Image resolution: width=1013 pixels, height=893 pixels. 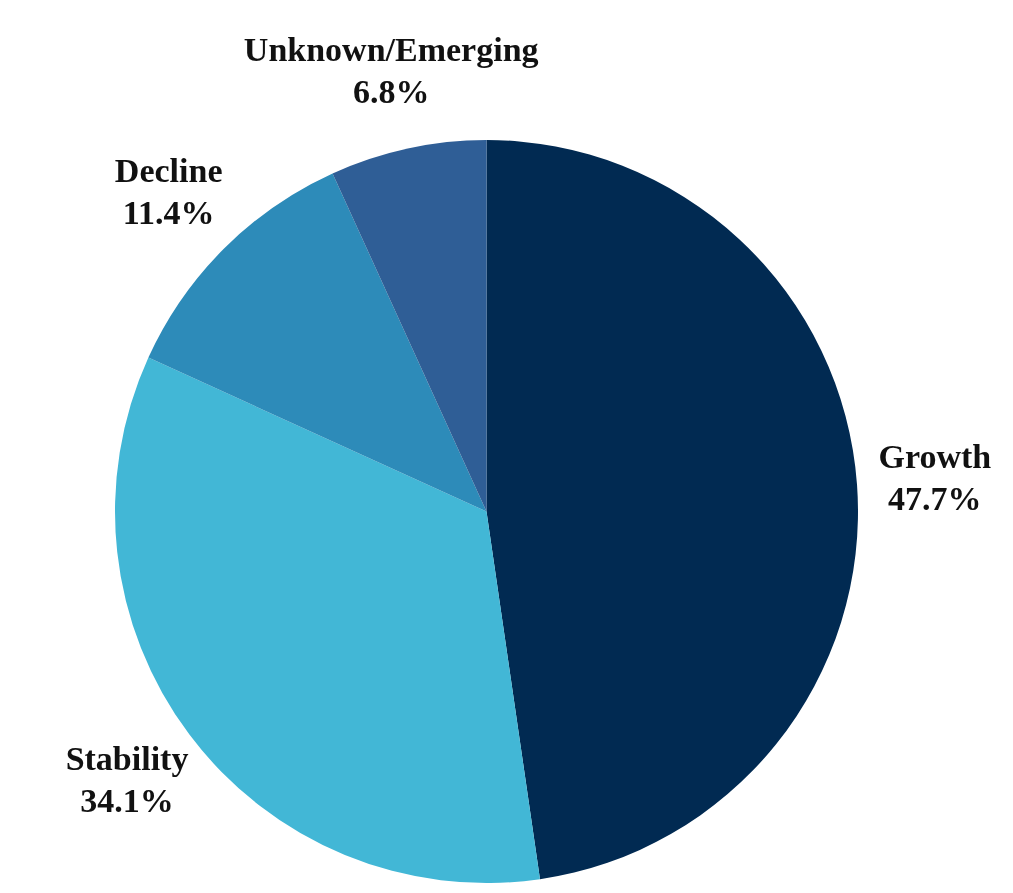 What do you see at coordinates (391, 49) in the screenshot?
I see `slice-label: Unknown/Emerging` at bounding box center [391, 49].